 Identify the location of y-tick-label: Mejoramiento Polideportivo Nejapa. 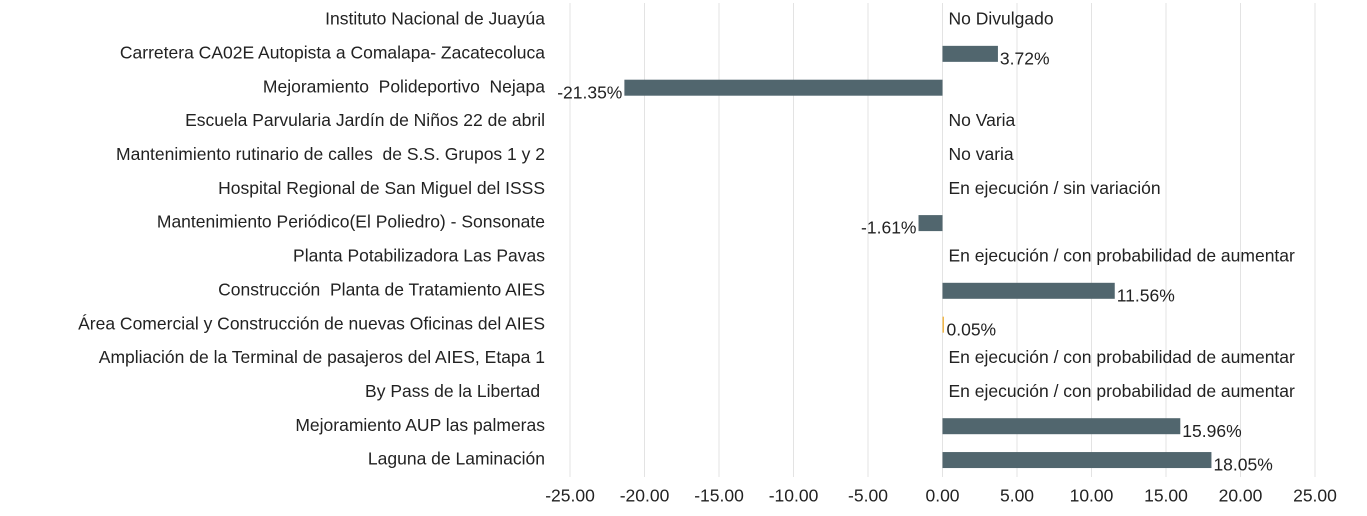
(404, 86).